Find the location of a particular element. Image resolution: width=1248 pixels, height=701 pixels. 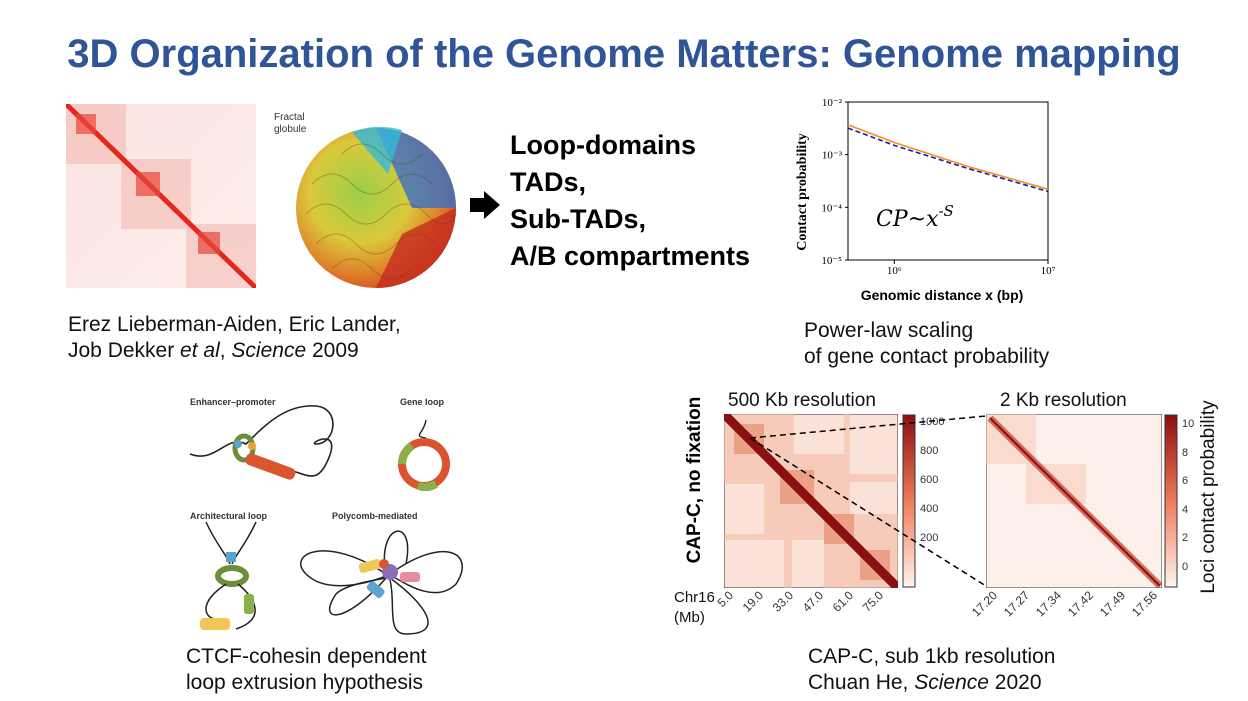

y-axis-label: Contact probability is located at coordinates (802, 192).